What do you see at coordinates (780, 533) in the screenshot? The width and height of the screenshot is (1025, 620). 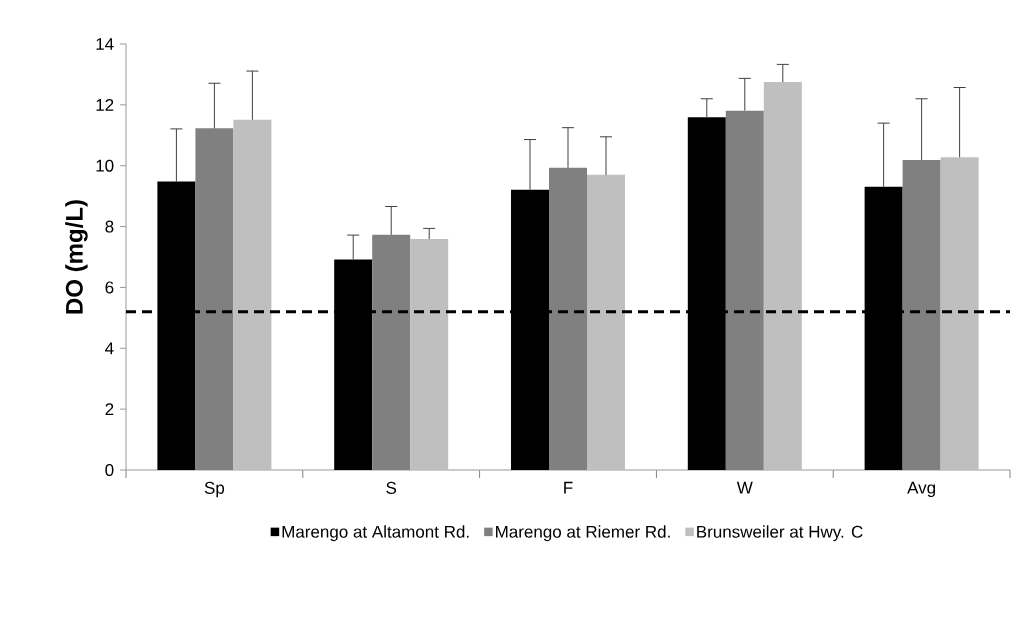 I see `legend-label: Brunsweiler at Hwy. C` at bounding box center [780, 533].